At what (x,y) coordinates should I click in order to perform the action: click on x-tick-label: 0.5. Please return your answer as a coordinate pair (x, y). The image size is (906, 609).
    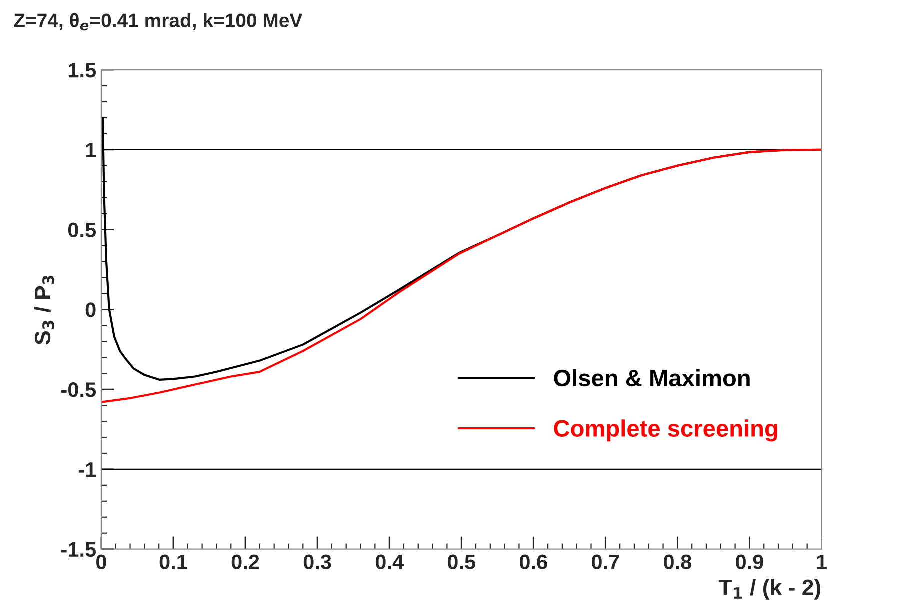
    Looking at the image, I should click on (462, 562).